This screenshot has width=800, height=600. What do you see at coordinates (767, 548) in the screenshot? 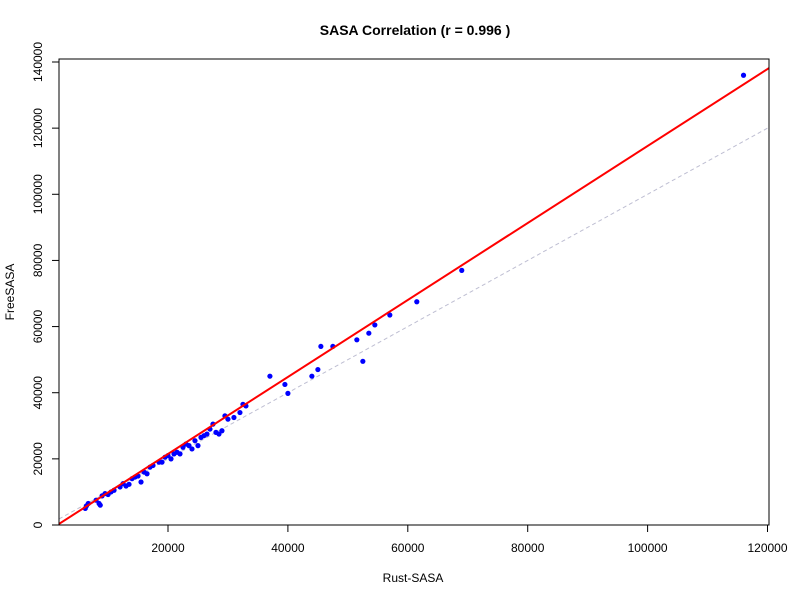
I see `x-tick-label: 120000` at bounding box center [767, 548].